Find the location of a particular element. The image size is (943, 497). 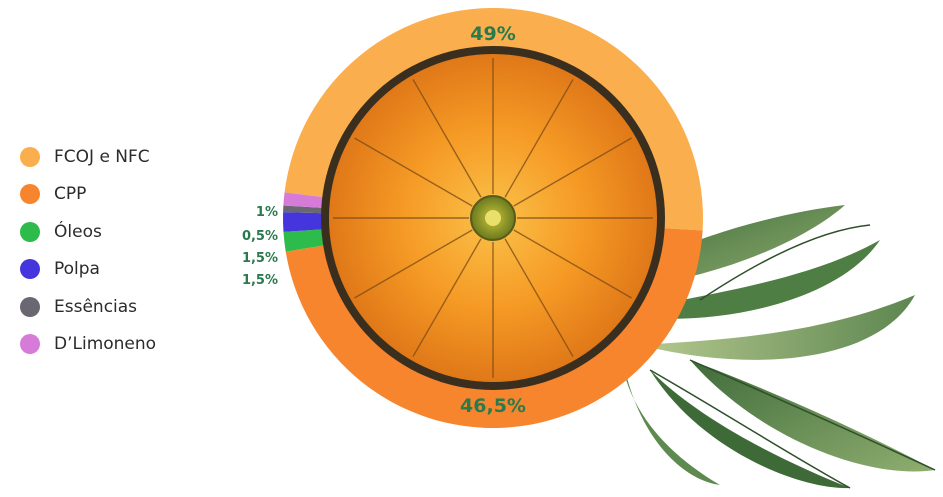

legend-item: Polpa is located at coordinates (88, 270).